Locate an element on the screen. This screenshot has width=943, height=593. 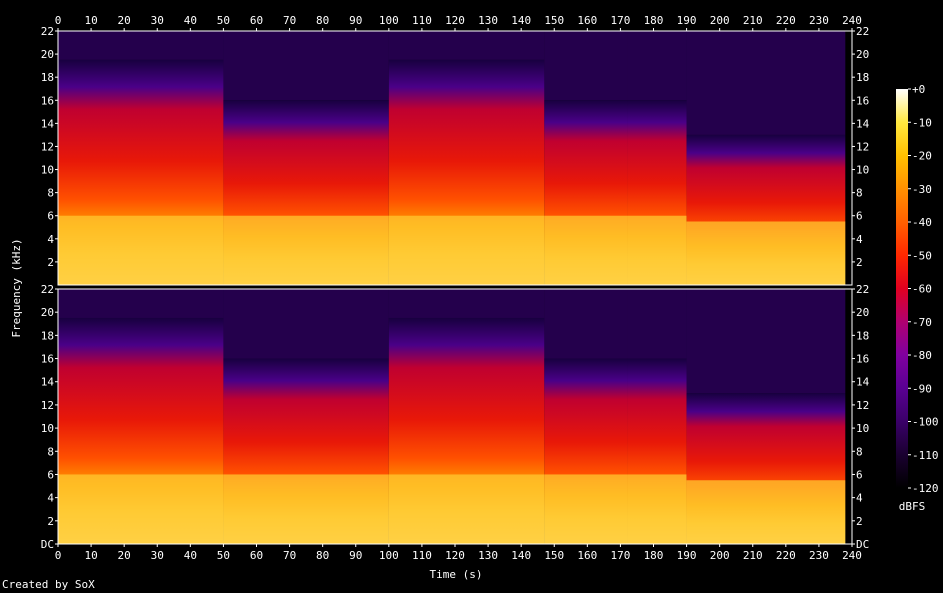
colorbar-tick-label: -50 is located at coordinates (922, 255).